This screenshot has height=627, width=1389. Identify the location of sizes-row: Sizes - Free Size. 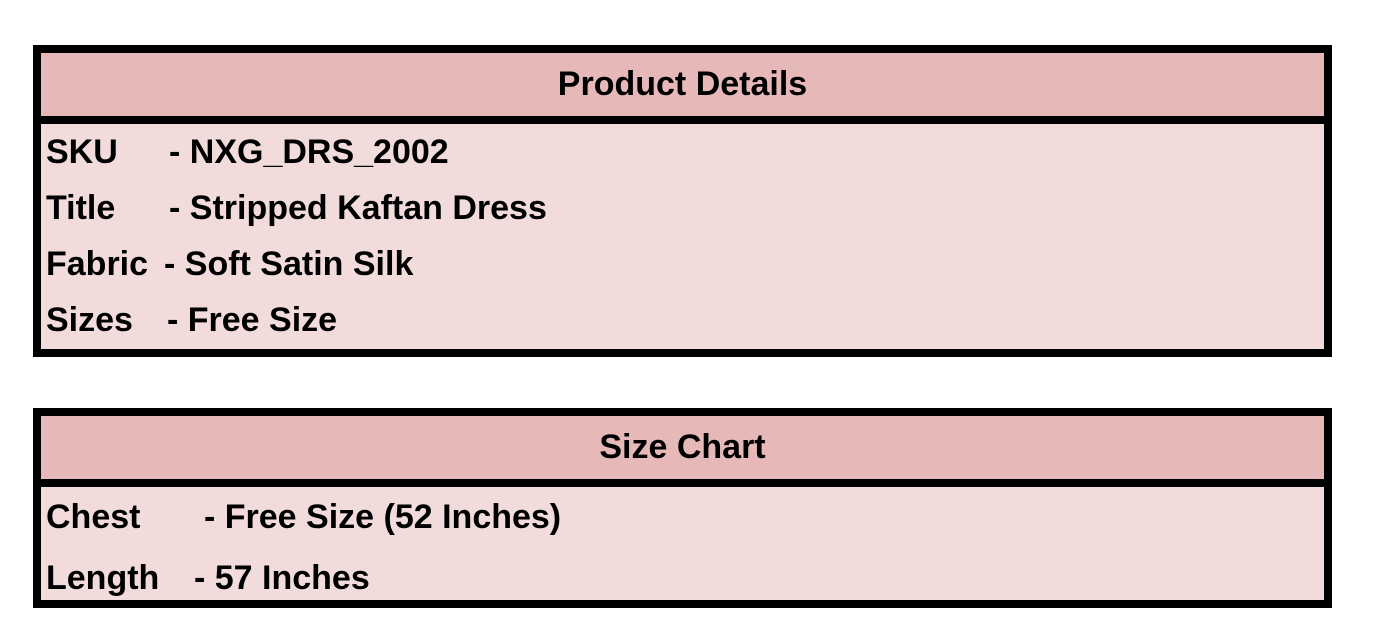
(682, 320).